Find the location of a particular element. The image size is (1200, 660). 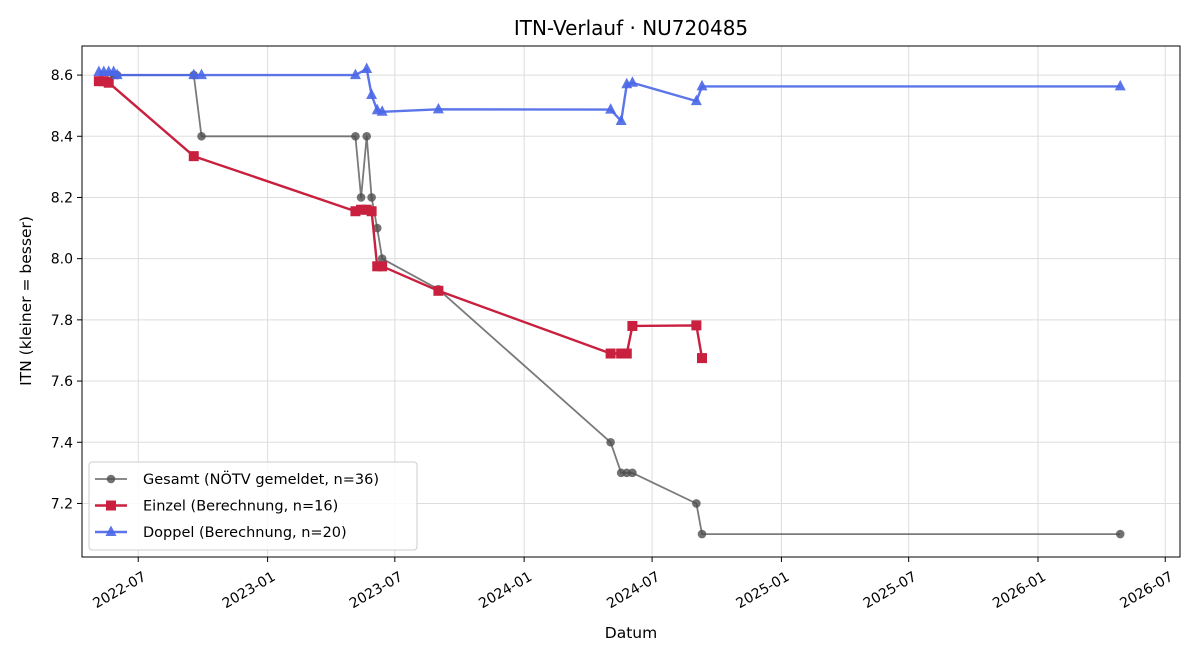

legend-item: Doppel (Berechnung, n=20) is located at coordinates (221, 533).